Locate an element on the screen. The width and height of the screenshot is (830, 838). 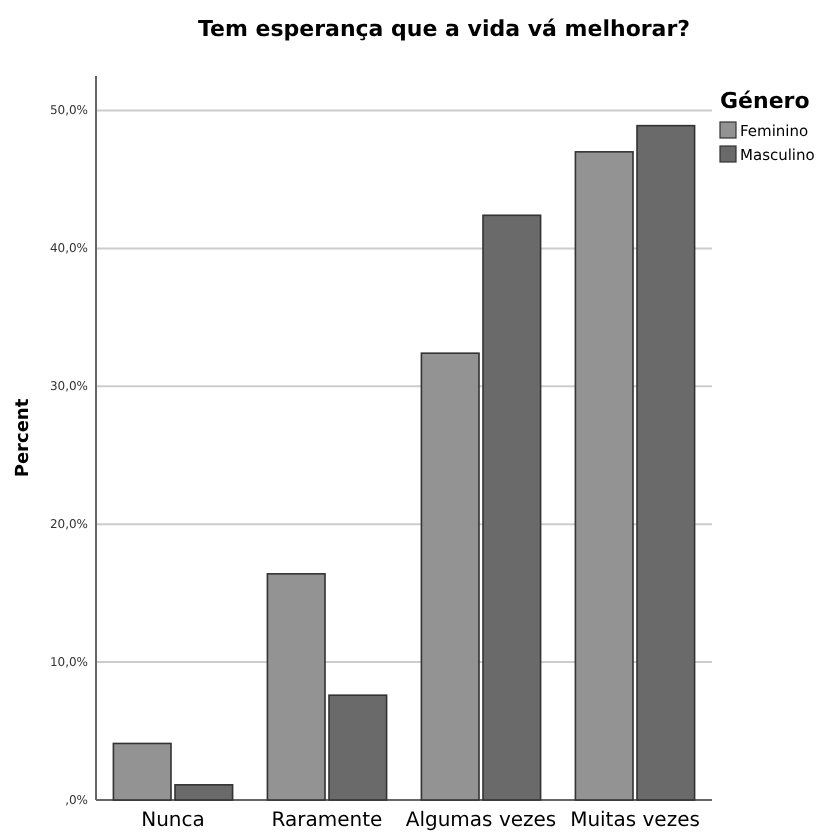
x-tick-label: Raramente is located at coordinates (327, 821).